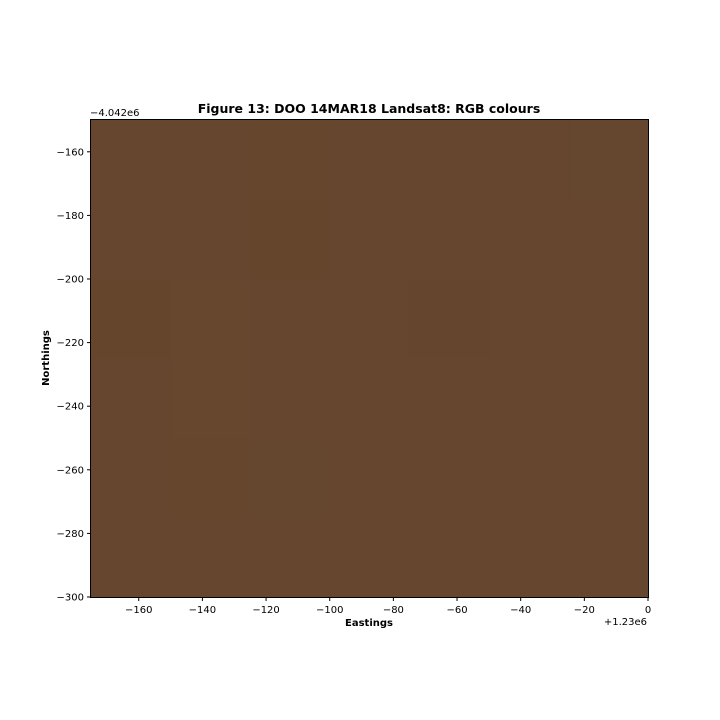 The height and width of the screenshot is (720, 720). What do you see at coordinates (70, 407) in the screenshot?
I see `y-tick-label: −240` at bounding box center [70, 407].